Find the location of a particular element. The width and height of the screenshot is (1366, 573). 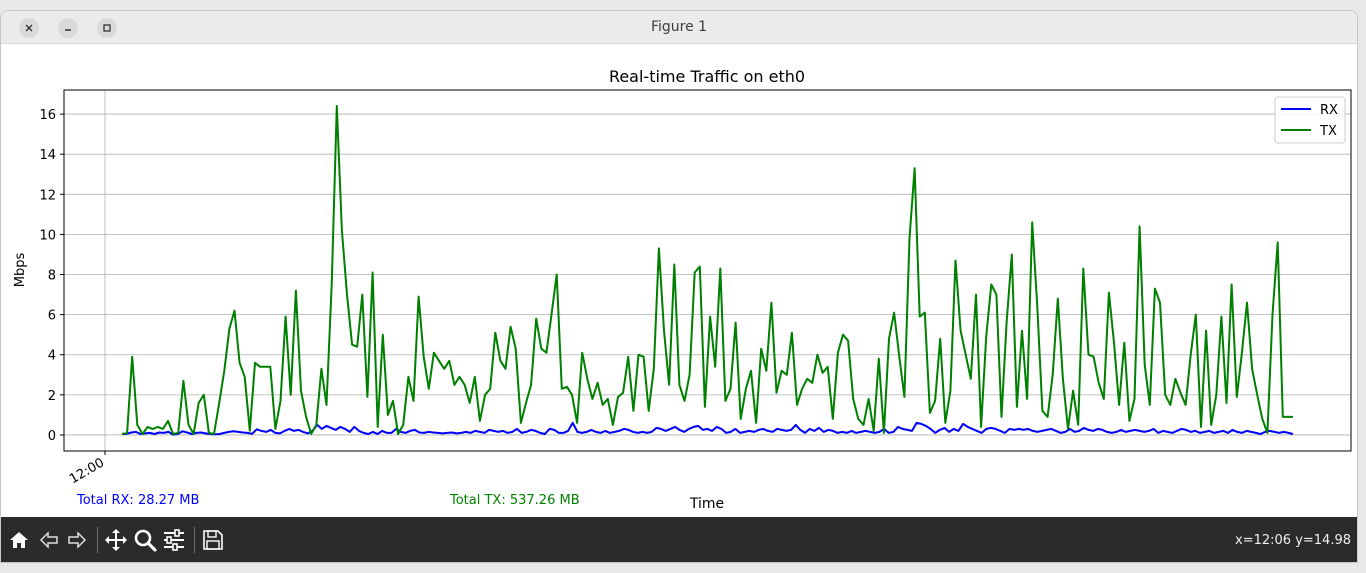

maximize-icon is located at coordinates (107, 28).